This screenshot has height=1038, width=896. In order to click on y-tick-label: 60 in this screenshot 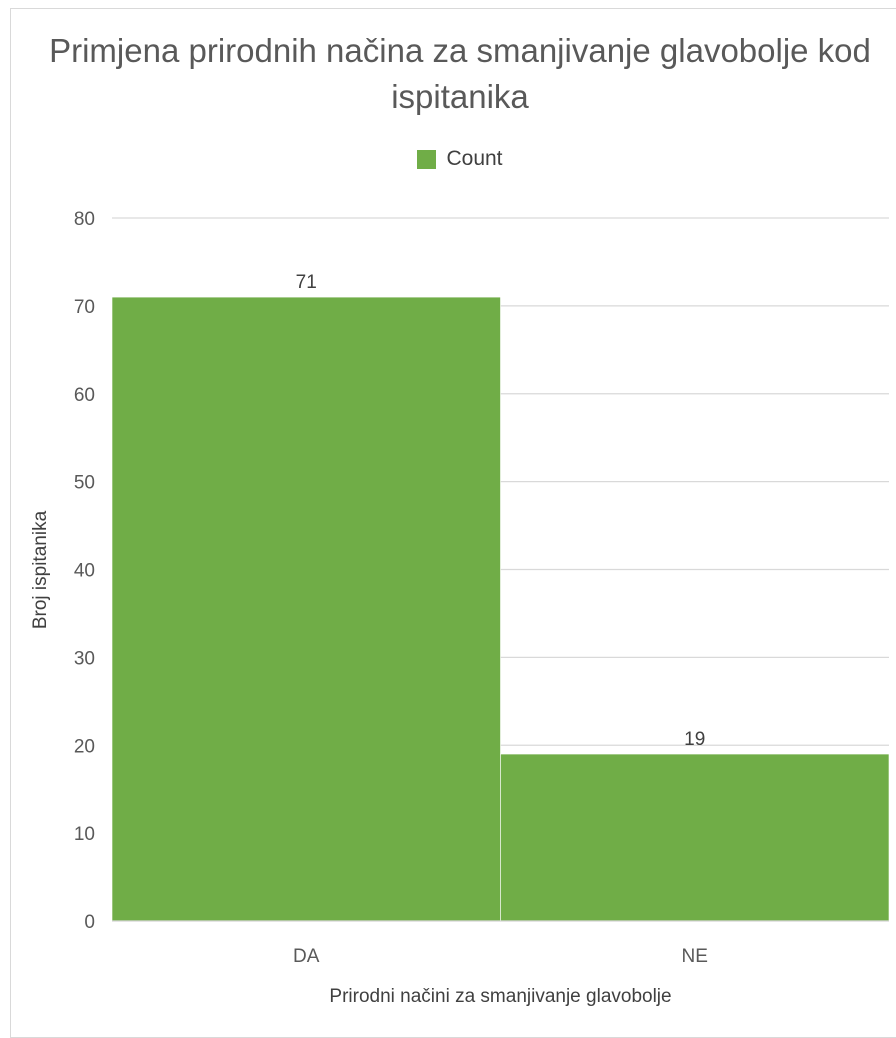, I will do `click(84, 395)`.